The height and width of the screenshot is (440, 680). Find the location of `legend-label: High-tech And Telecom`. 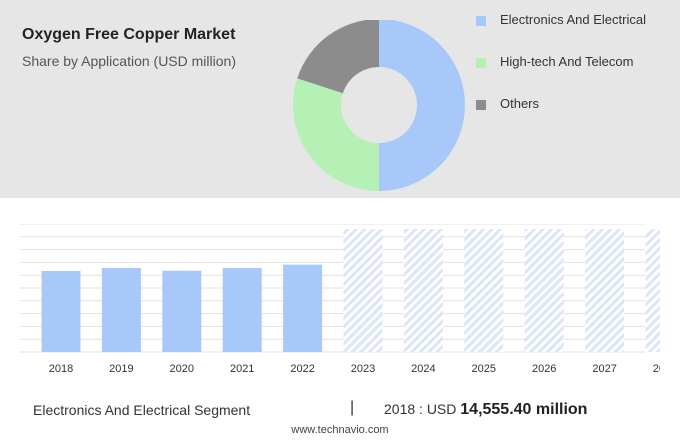

legend-label: High-tech And Telecom is located at coordinates (567, 61).